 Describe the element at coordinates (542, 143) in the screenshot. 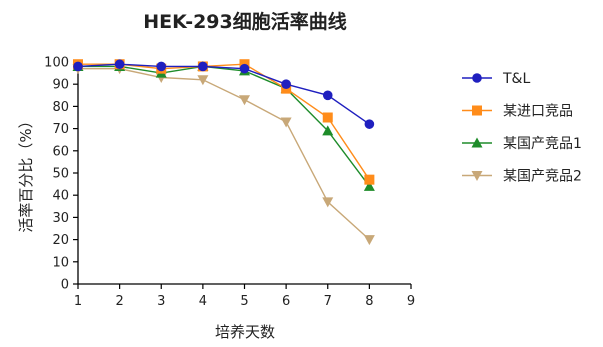

I see `legend-label: 某国产竞品1` at that location.